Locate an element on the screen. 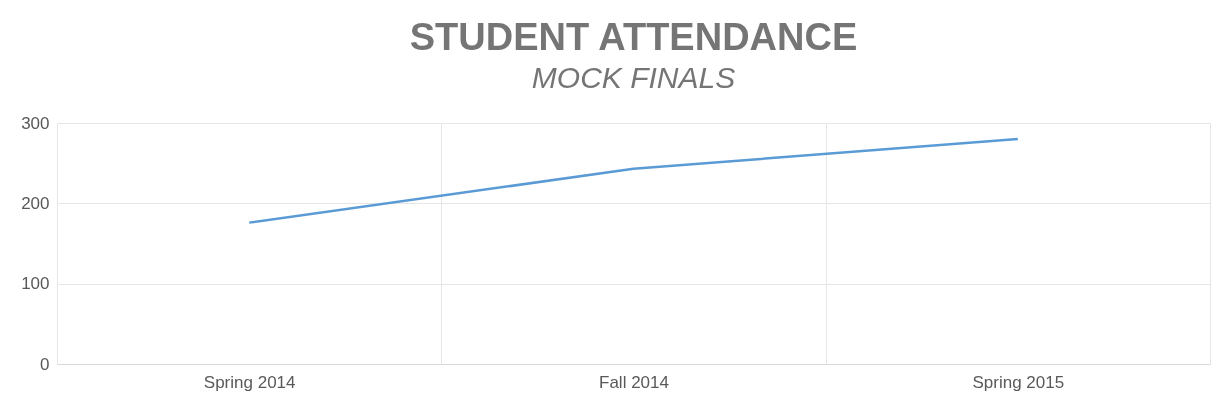 The width and height of the screenshot is (1228, 404). x-tick-label: Spring 2014 is located at coordinates (249, 382).